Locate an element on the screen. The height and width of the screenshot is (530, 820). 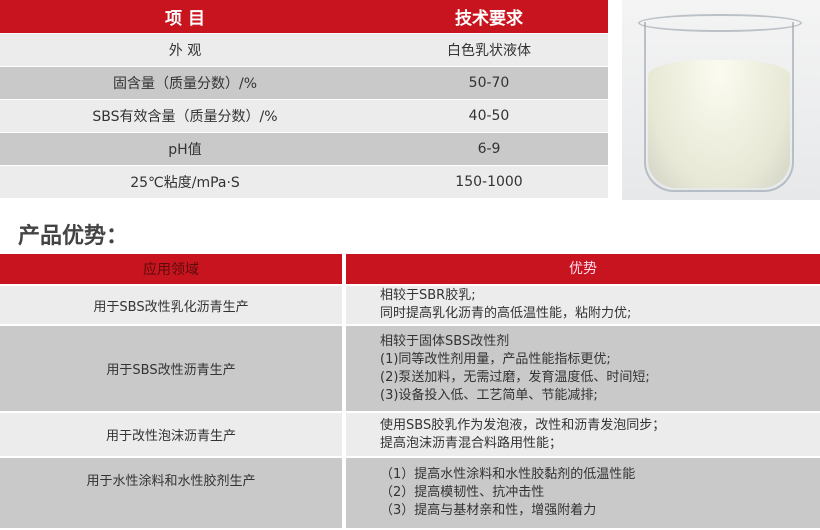
advantage-cell: 使用SBS胶乳作为发泡液，改性和沥青发泡同步； 提高泡沫沥青混合料路用性能； is located at coordinates (583, 434).